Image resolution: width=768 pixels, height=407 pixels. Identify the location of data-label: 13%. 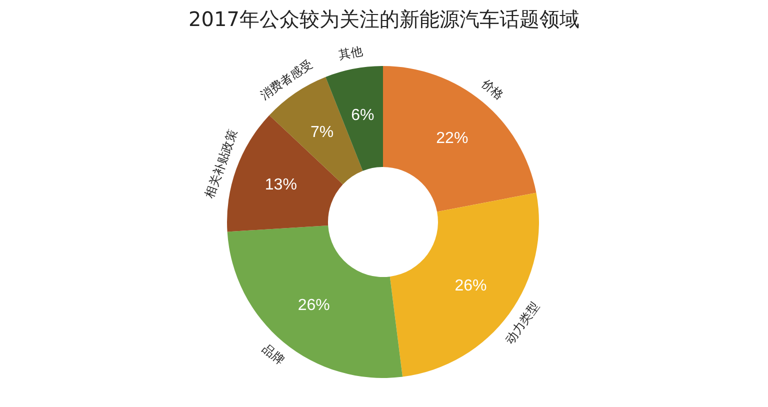
(280, 185).